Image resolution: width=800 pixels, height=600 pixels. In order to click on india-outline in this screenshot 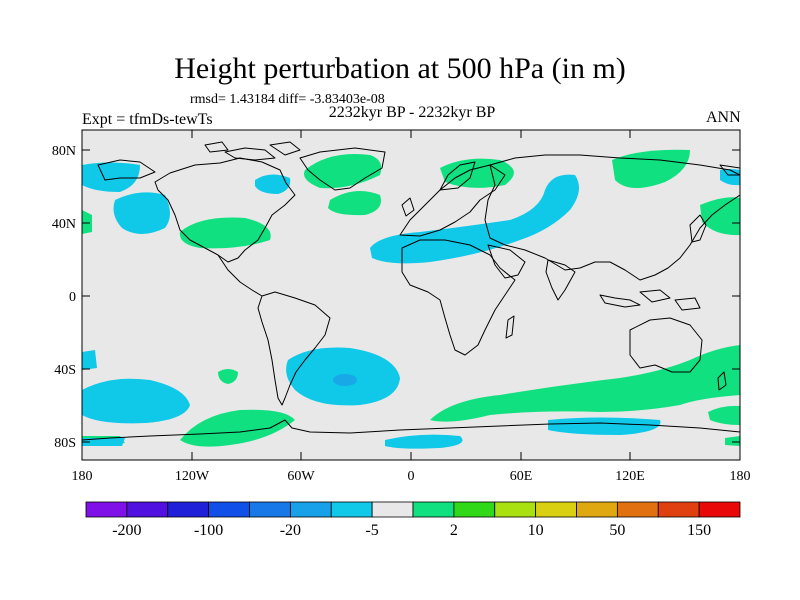, I will do `click(560, 280)`.